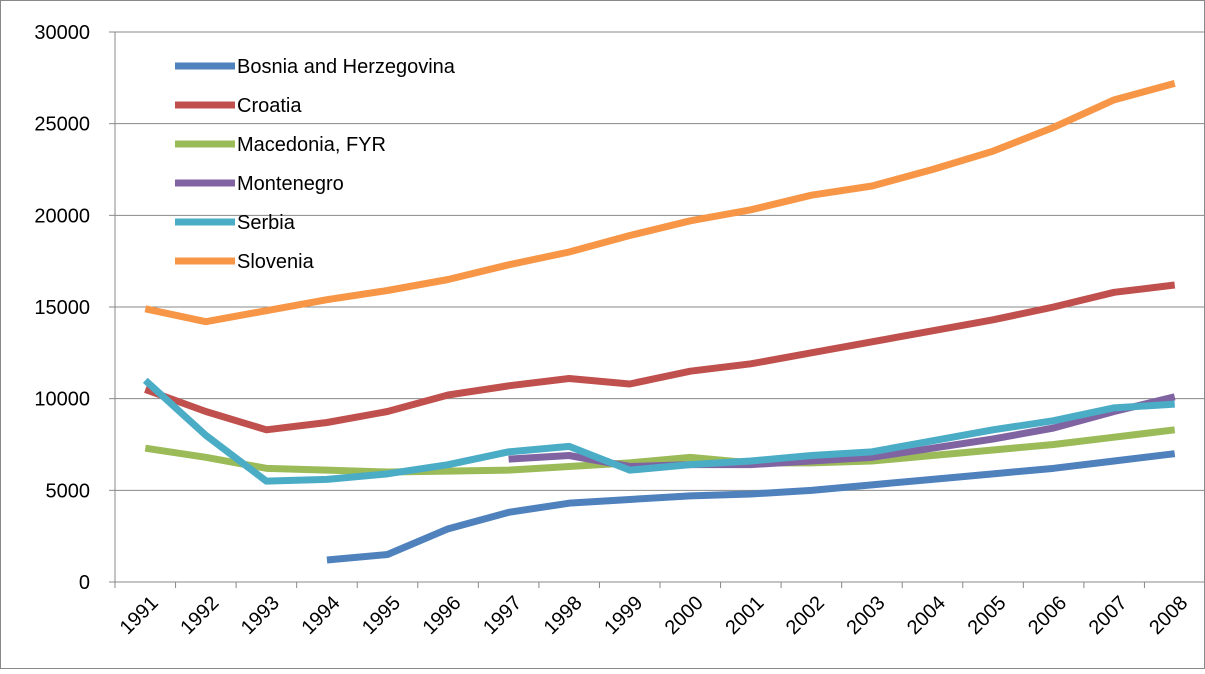 This screenshot has height=674, width=1205. Describe the element at coordinates (311, 145) in the screenshot. I see `legend-label: Macedonia, FYR` at that location.